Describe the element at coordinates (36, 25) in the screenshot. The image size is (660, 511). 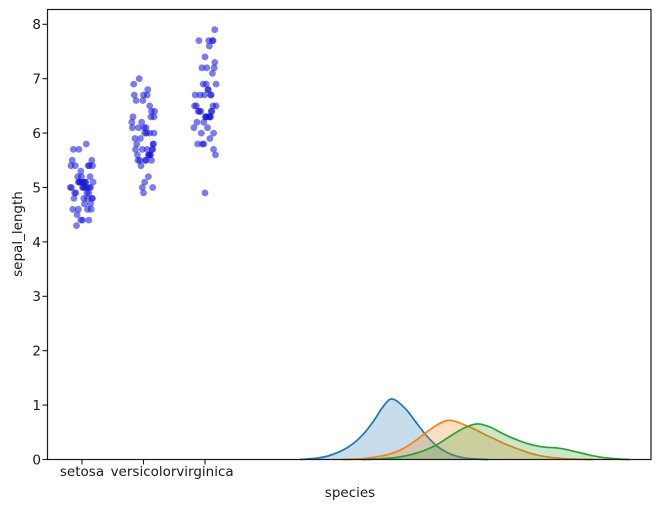
I see `y-tick-label-8: 8` at that location.